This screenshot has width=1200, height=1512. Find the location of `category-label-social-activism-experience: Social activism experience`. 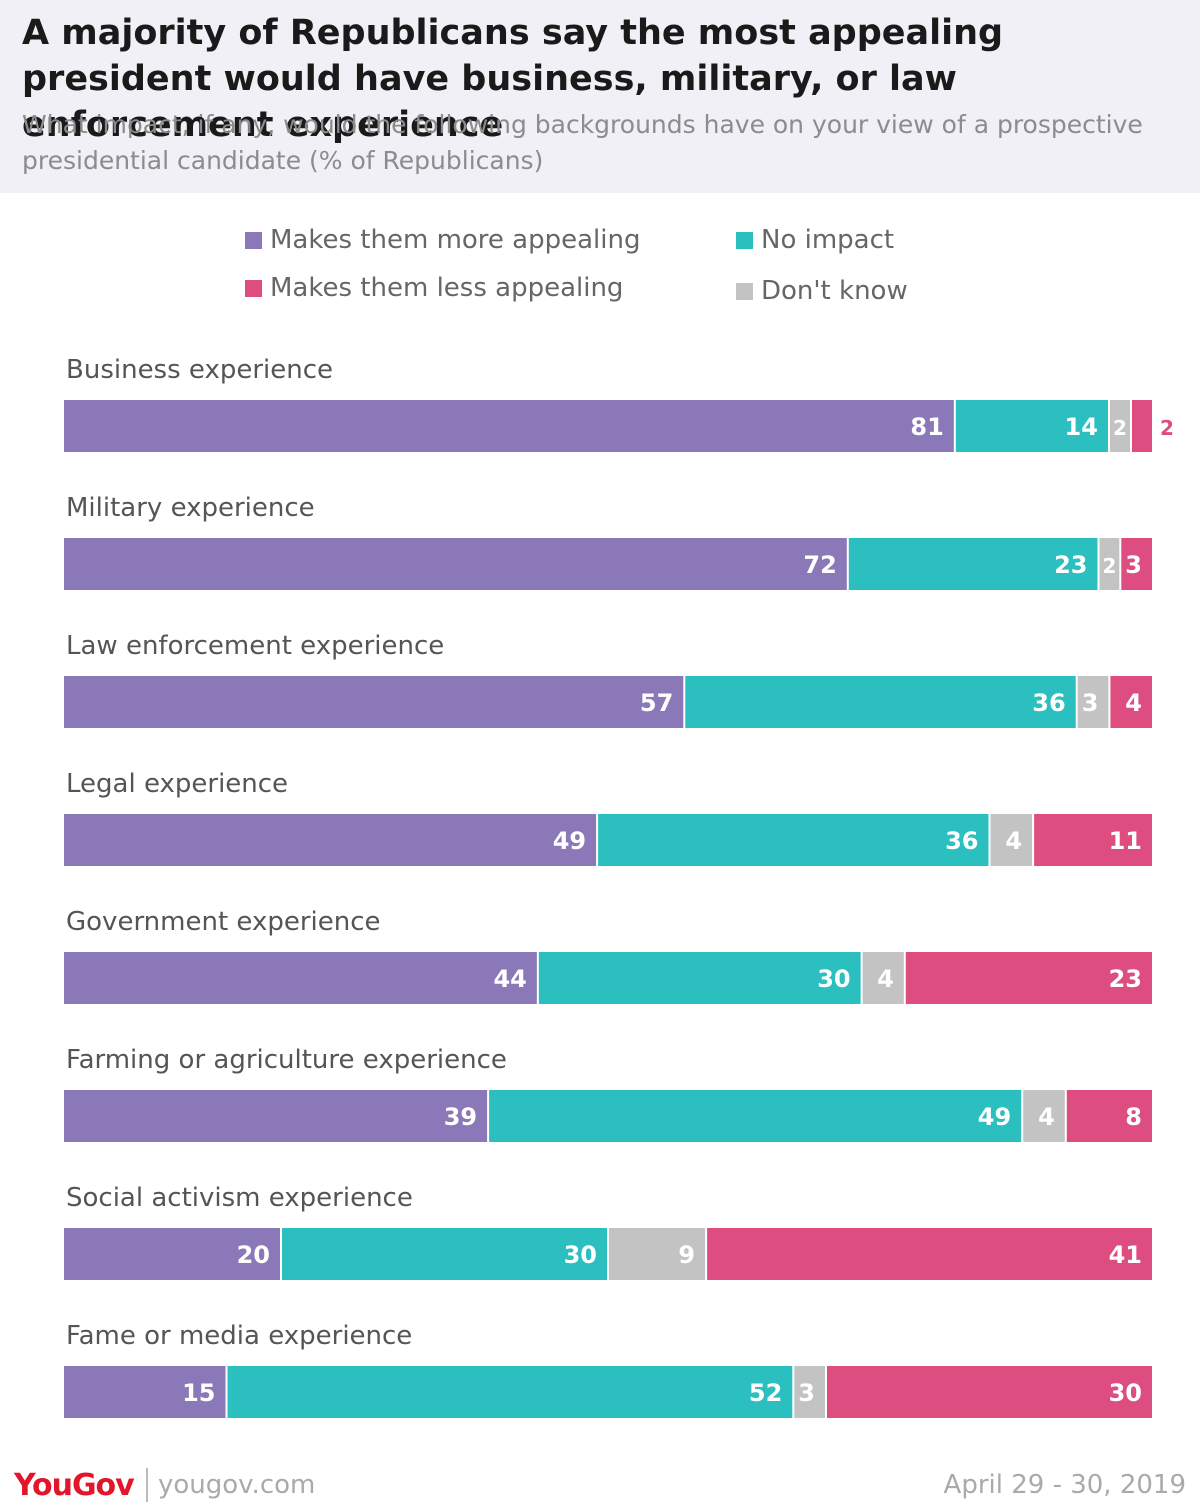

category-label-social-activism-experience: Social activism experience is located at coordinates (239, 1198).